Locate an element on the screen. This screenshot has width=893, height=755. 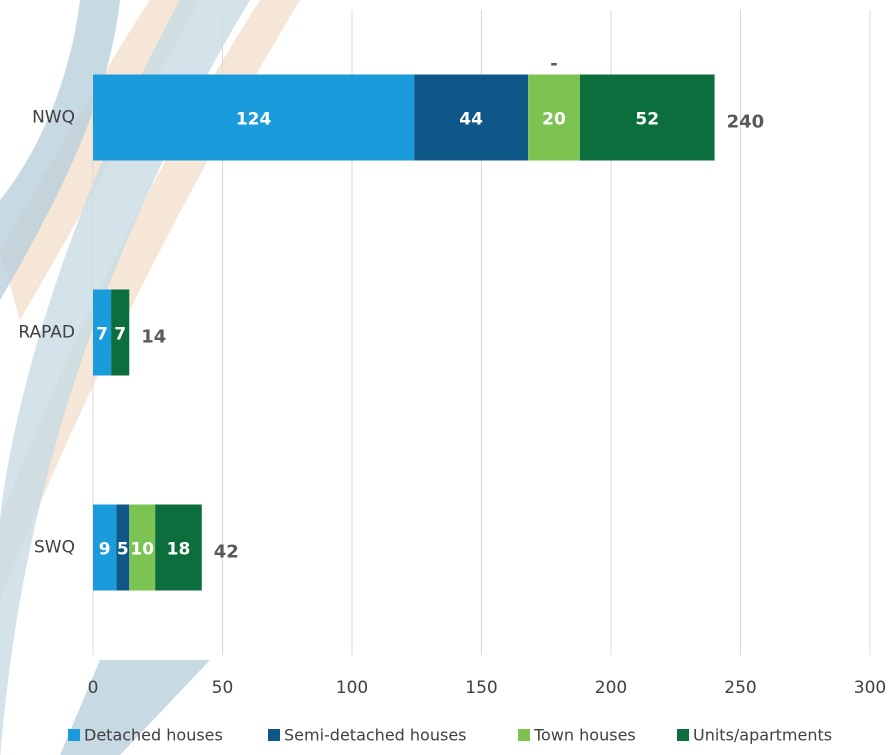
data-label: 44 is located at coordinates (471, 120).